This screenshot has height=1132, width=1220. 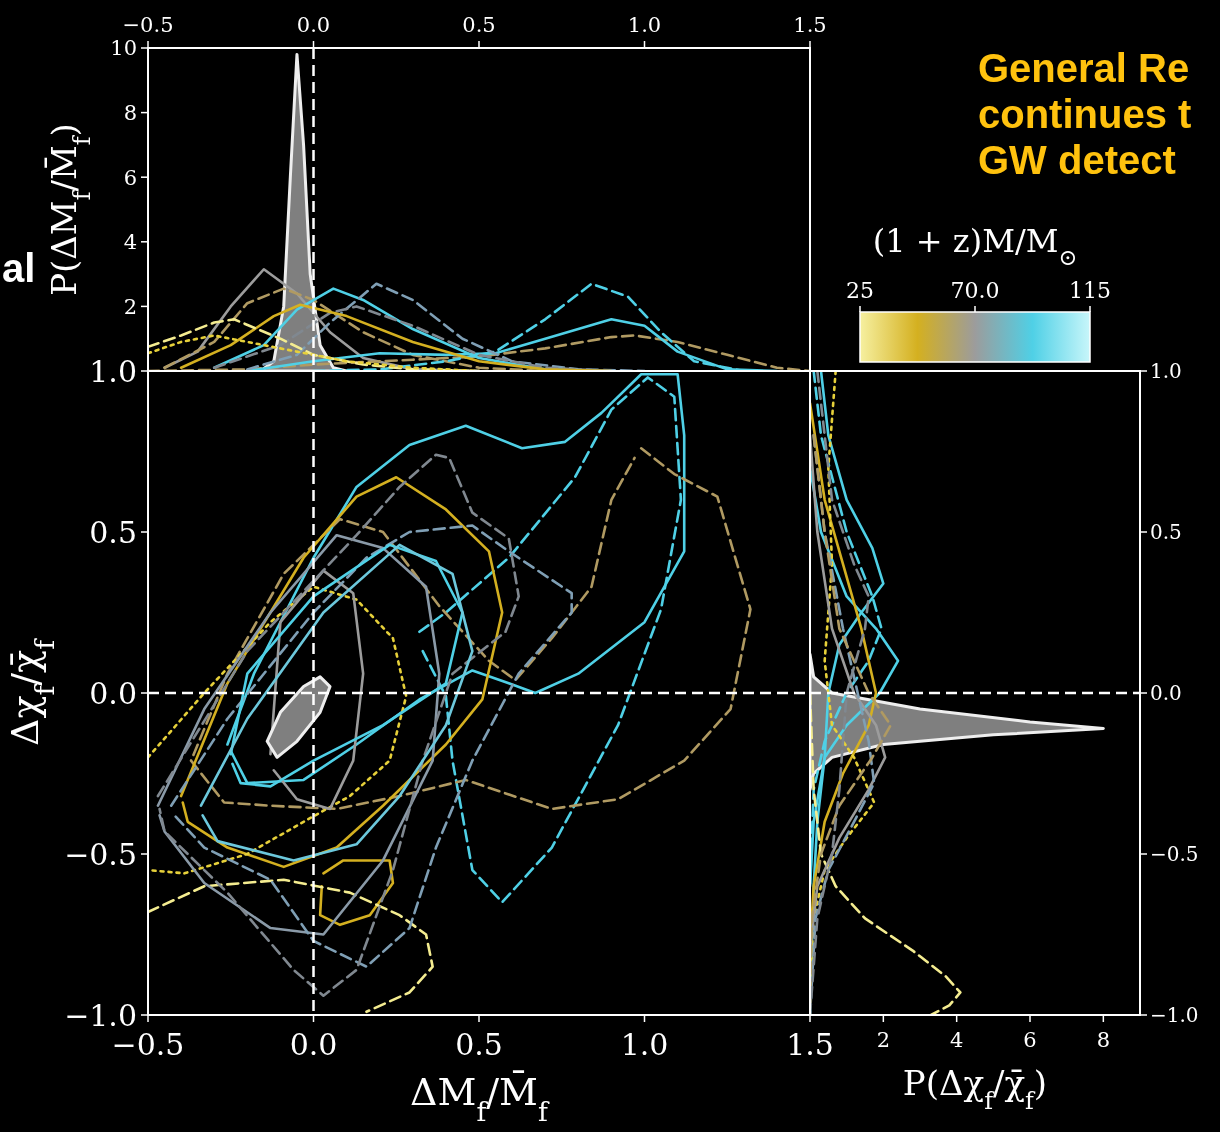 What do you see at coordinates (113, 693) in the screenshot?
I see `y-tick-label: 0.0` at bounding box center [113, 693].